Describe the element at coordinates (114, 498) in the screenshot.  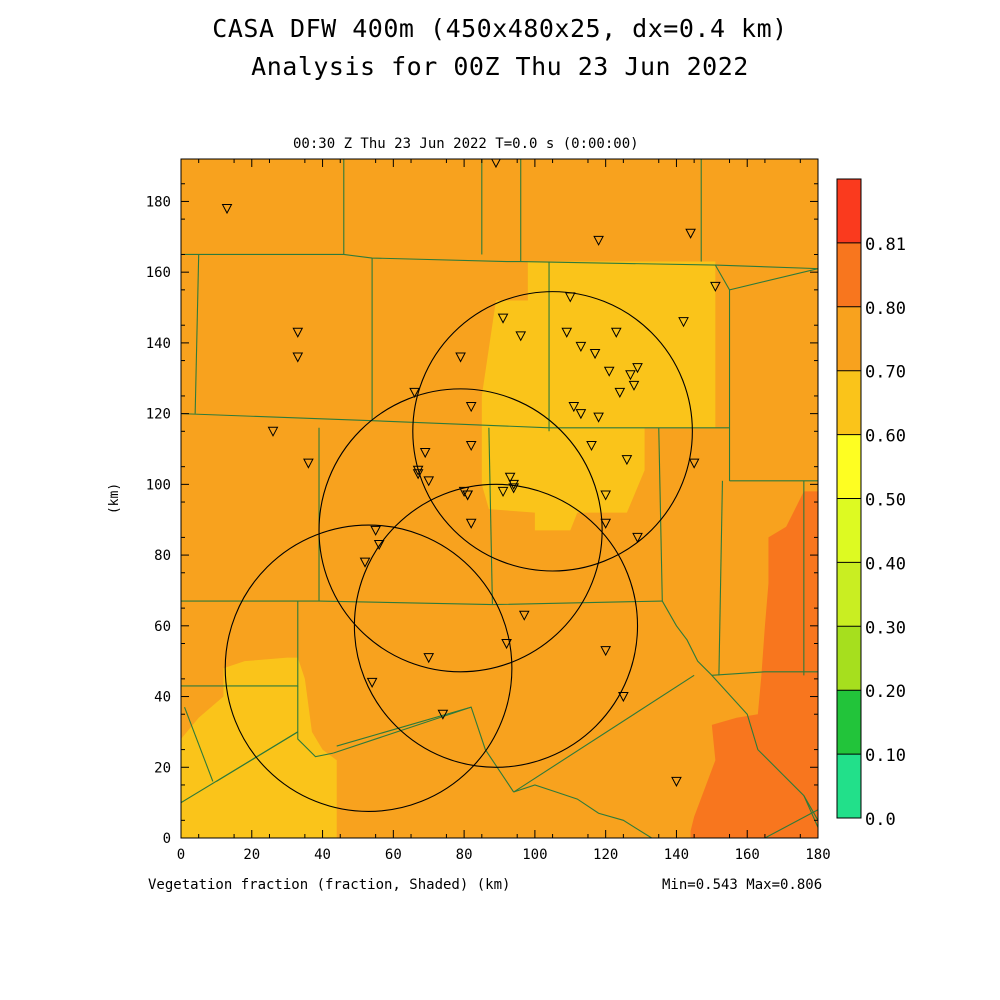
I see `y-axis-label: (km)` at that location.